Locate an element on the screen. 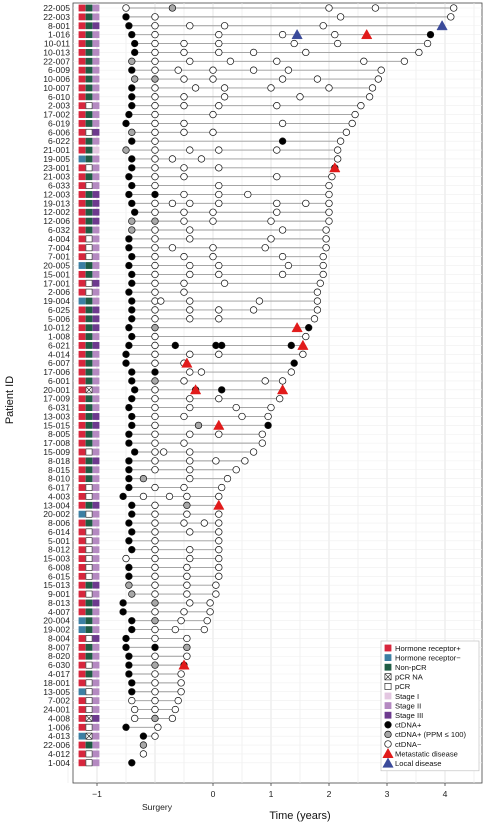 Image resolution: width=486 pixels, height=823 pixels. pcr-na-cross is located at coordinates (89, 718).